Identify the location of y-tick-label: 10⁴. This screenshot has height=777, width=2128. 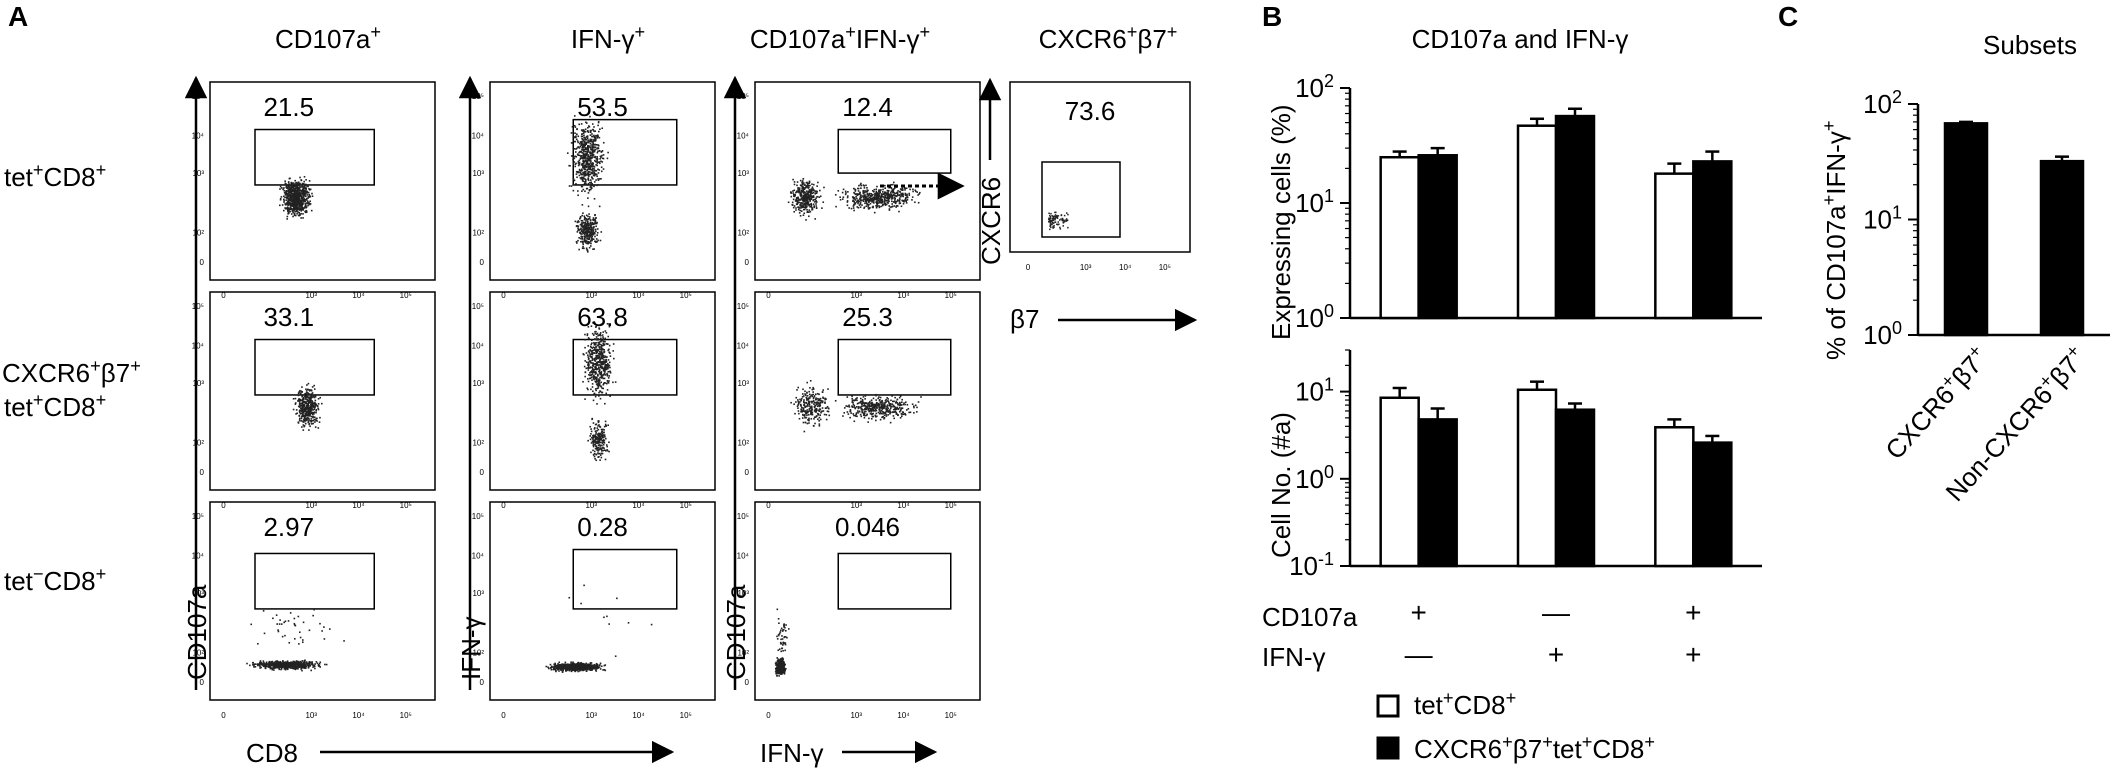
(478, 135).